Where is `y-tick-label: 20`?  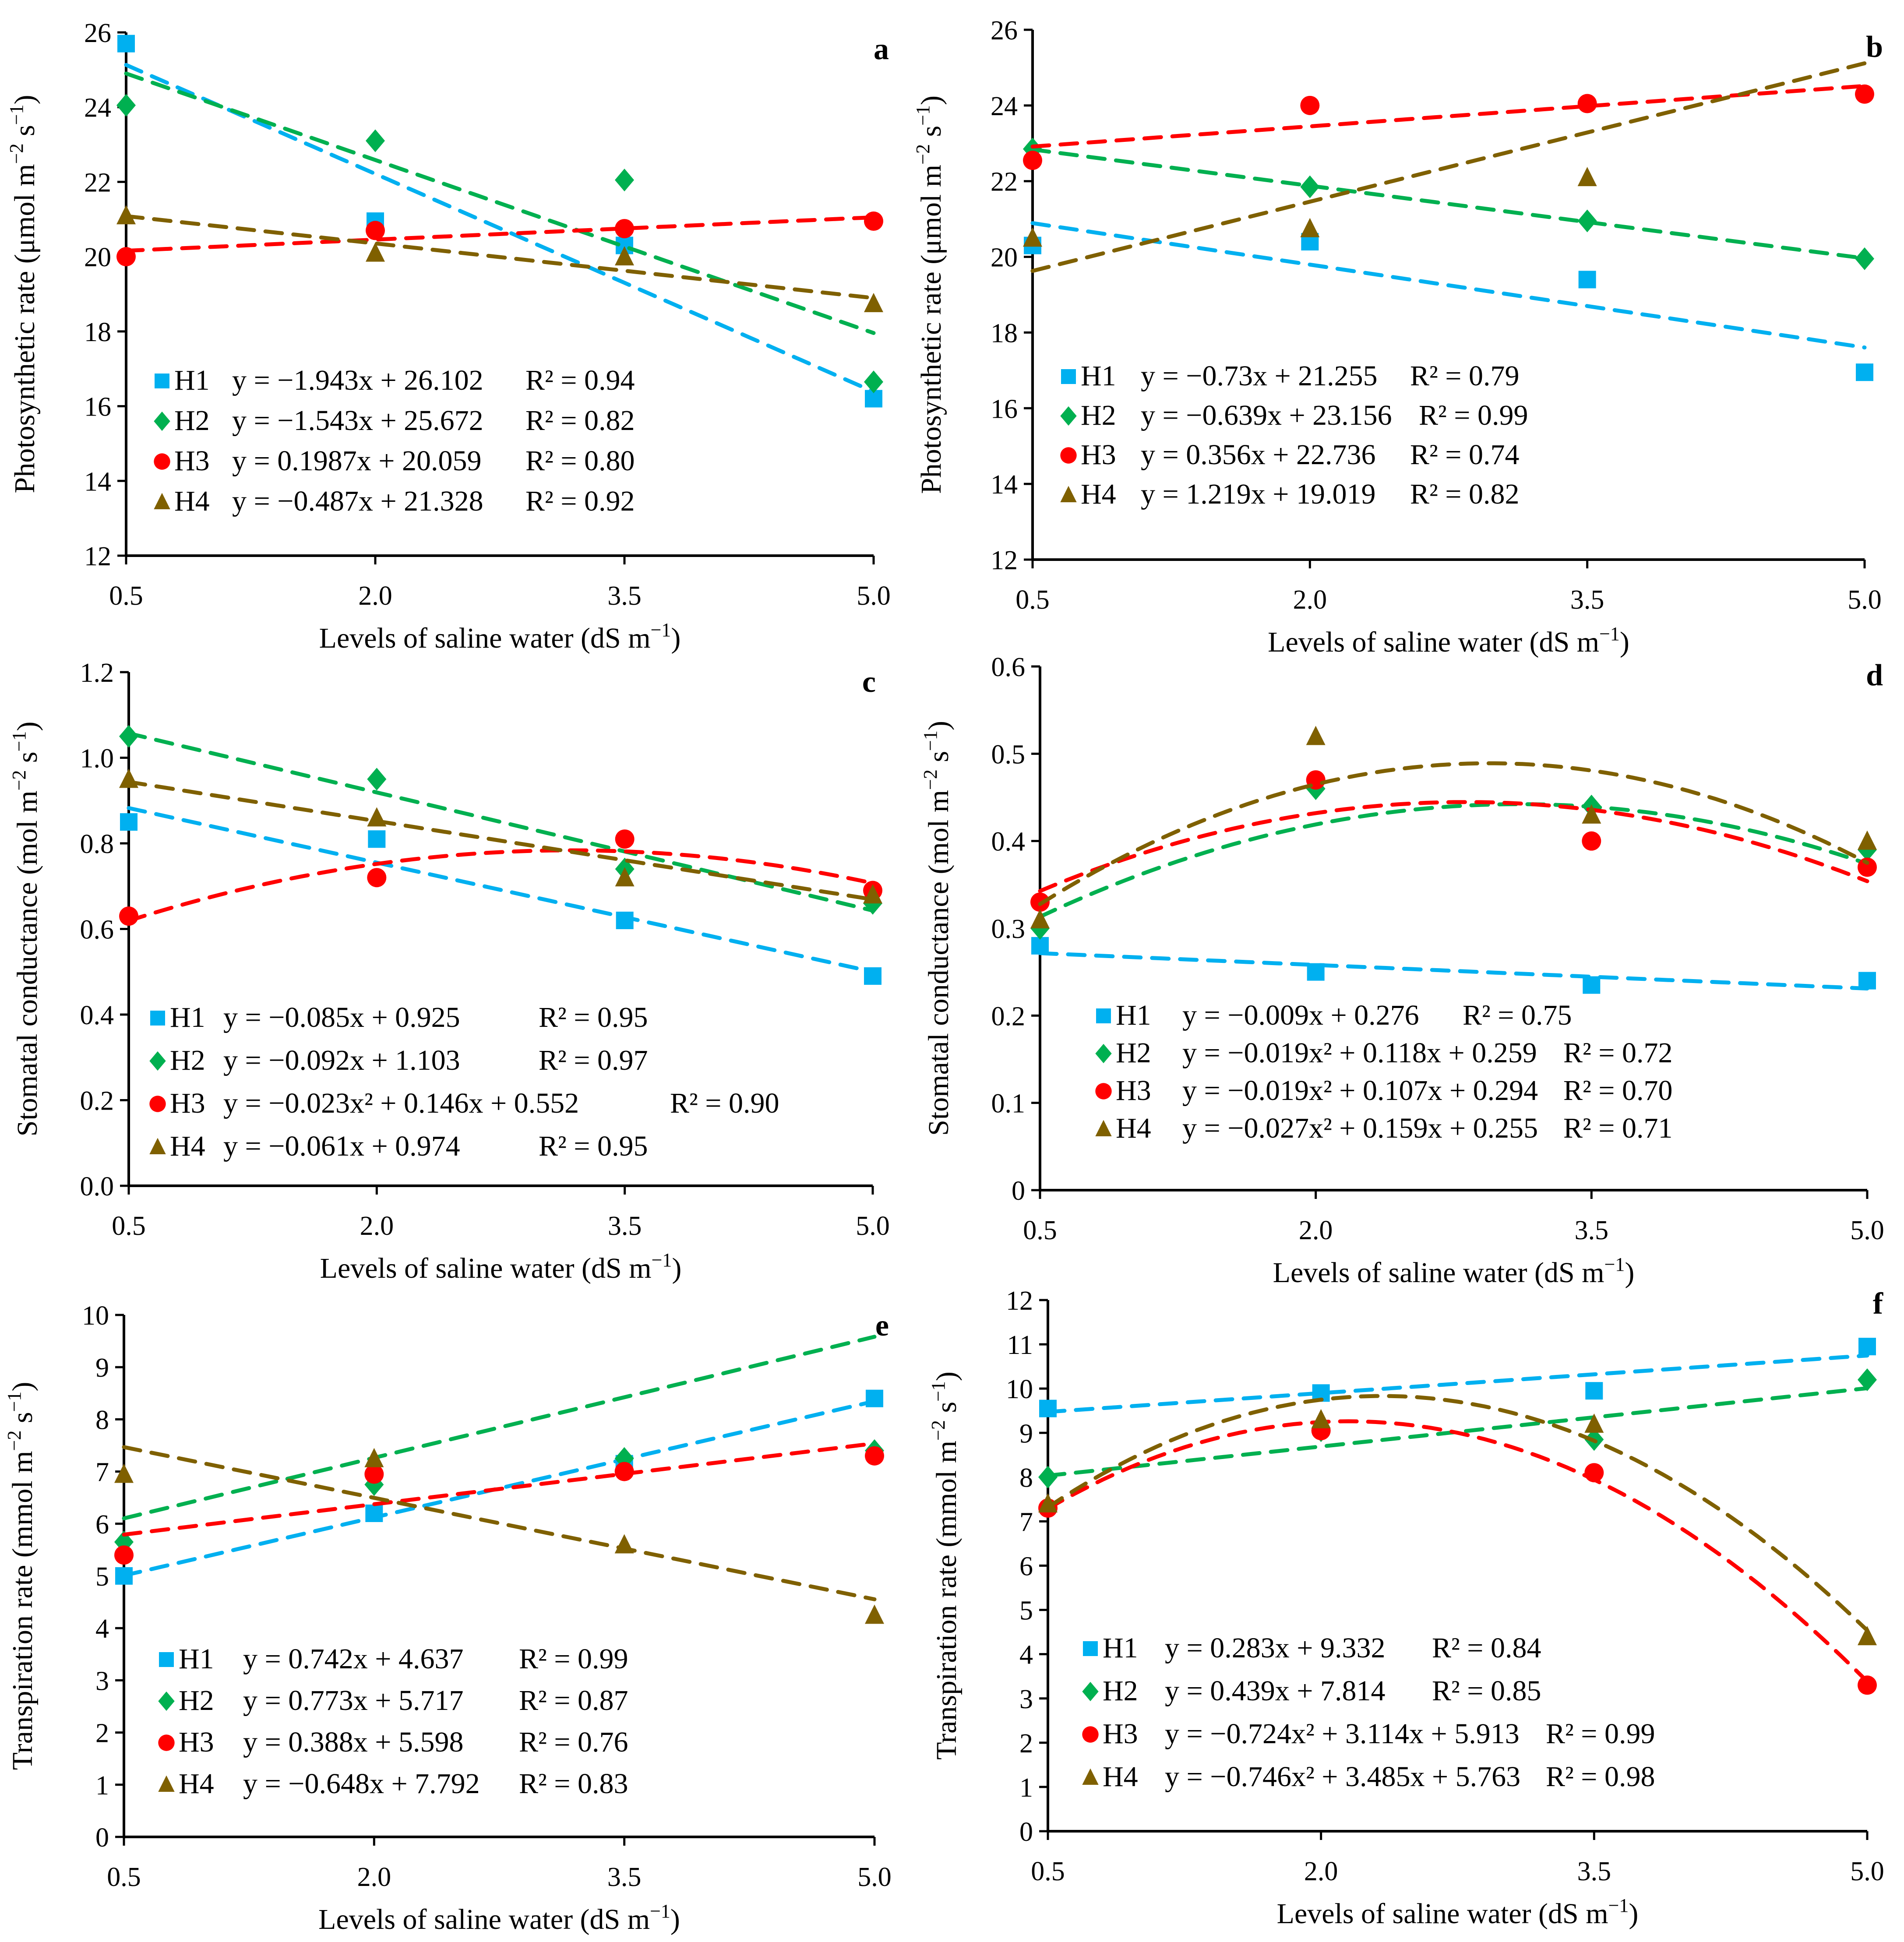
y-tick-label: 20 is located at coordinates (1004, 258).